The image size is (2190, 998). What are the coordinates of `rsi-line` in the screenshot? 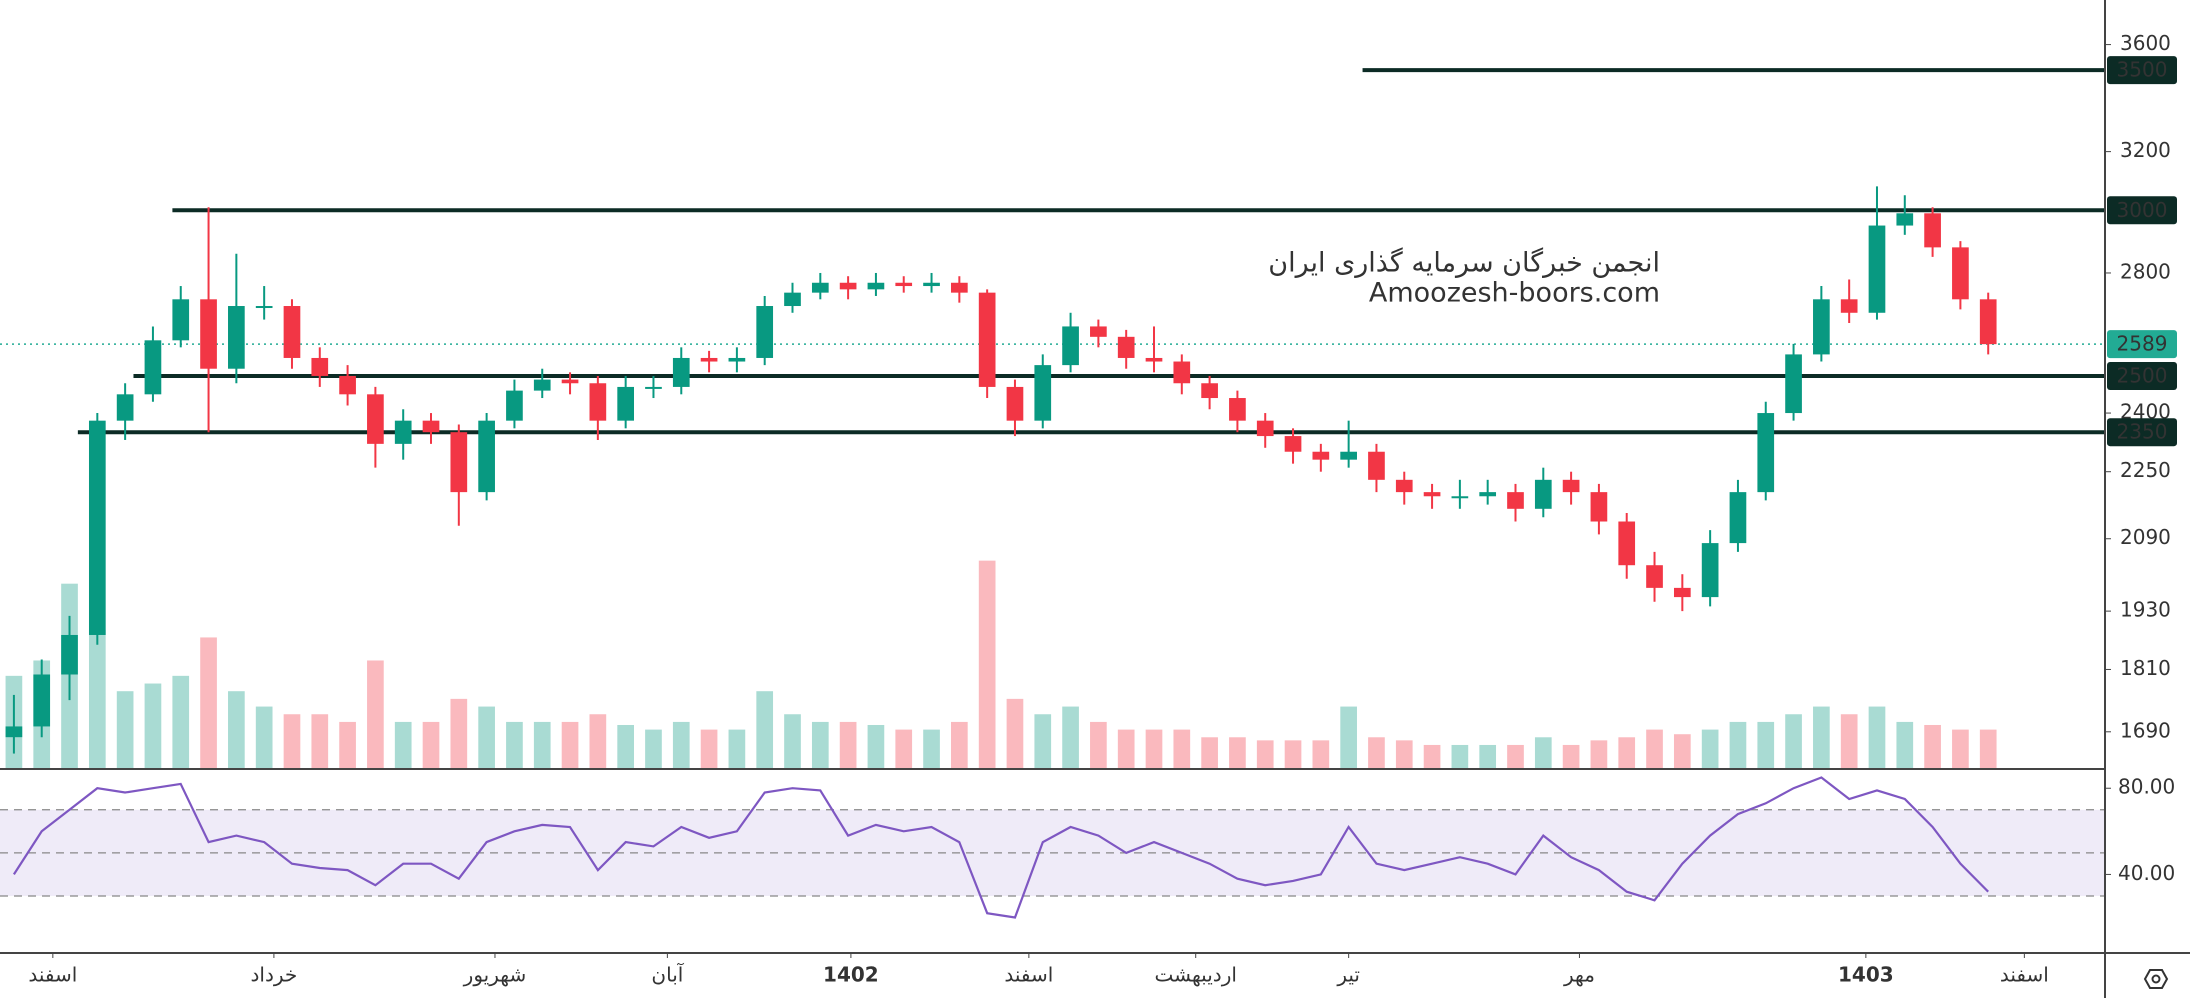 It's located at (1000, 847).